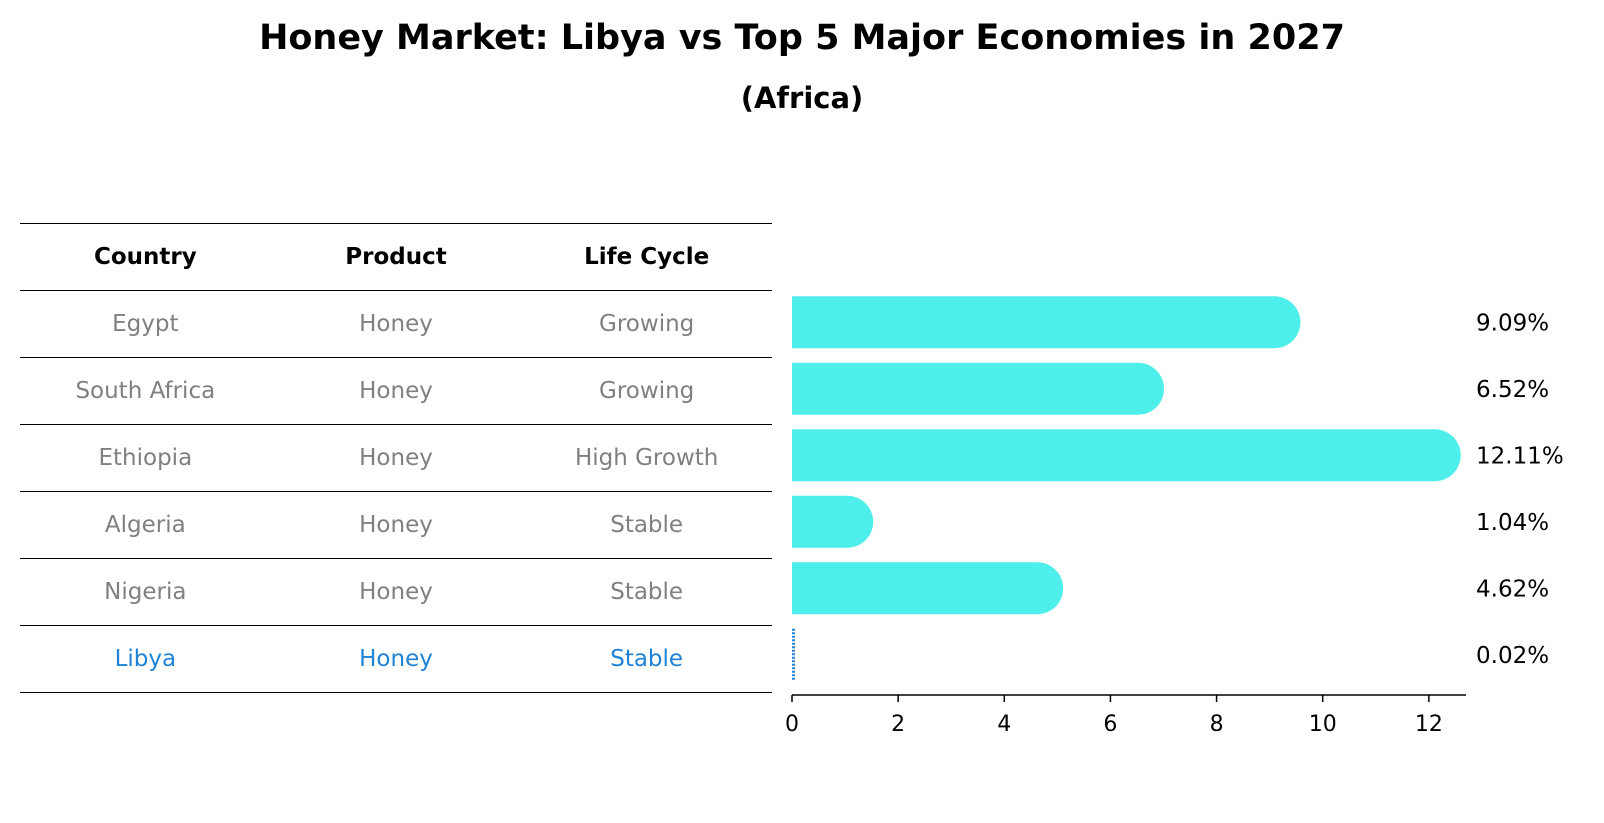 This screenshot has height=823, width=1604. What do you see at coordinates (1512, 656) in the screenshot?
I see `value-label: 0.02%` at bounding box center [1512, 656].